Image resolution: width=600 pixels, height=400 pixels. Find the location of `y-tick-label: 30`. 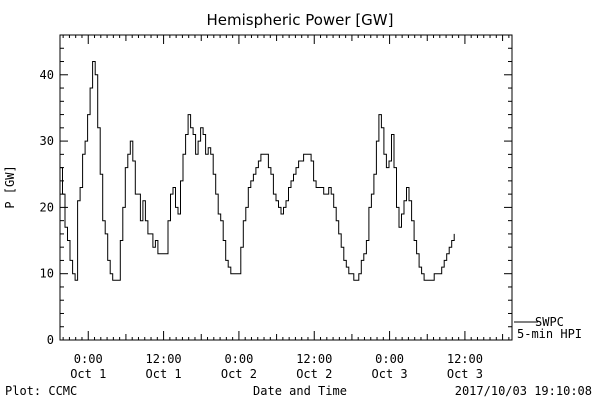

y-tick-label: 30 is located at coordinates (47, 141).